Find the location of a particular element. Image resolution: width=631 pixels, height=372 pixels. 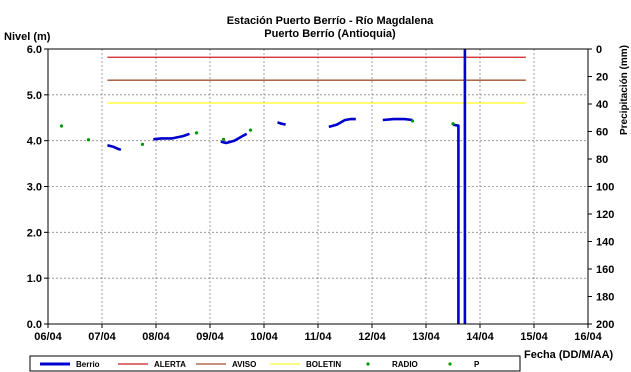

legend-label-aviso: AVISO is located at coordinates (244, 364).